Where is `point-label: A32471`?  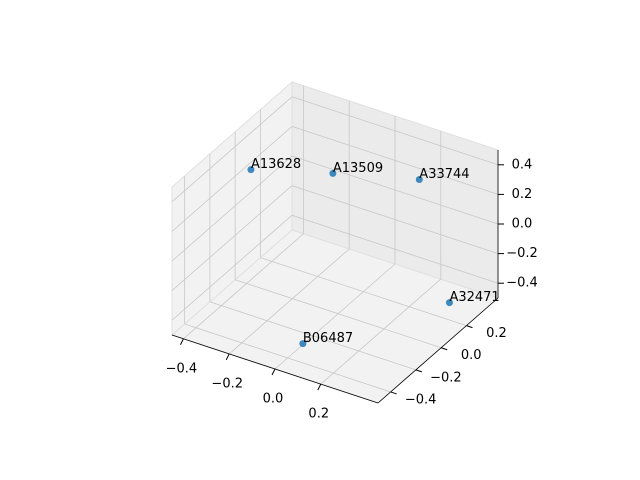 point-label: A32471 is located at coordinates (474, 297).